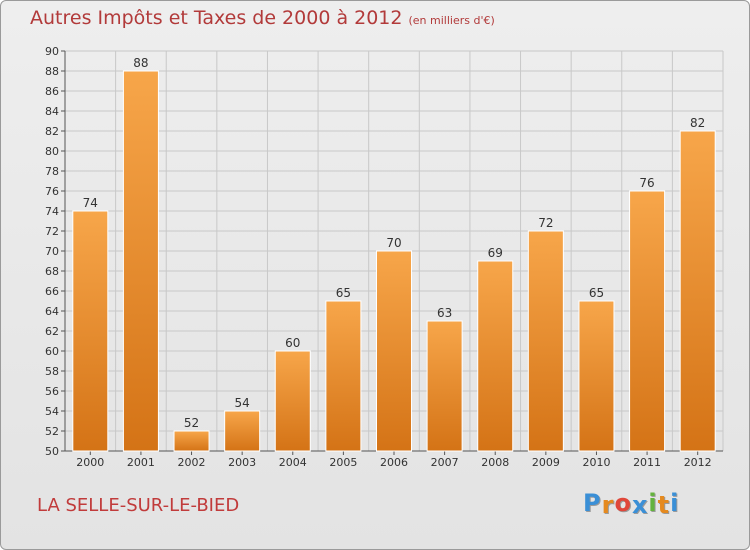 The width and height of the screenshot is (750, 550). I want to click on chart-unit-label: (en milliers d'€), so click(451, 20).